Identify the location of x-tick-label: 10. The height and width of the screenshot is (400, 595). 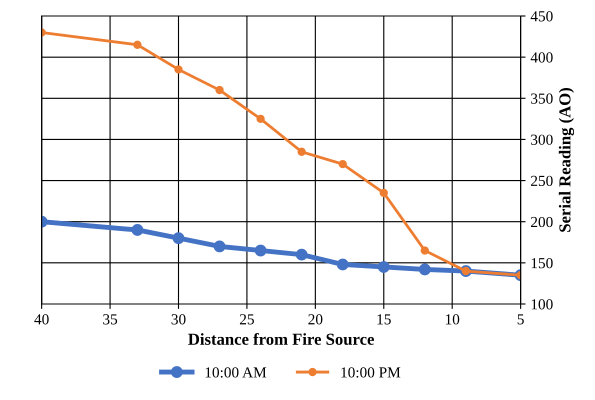
(453, 319).